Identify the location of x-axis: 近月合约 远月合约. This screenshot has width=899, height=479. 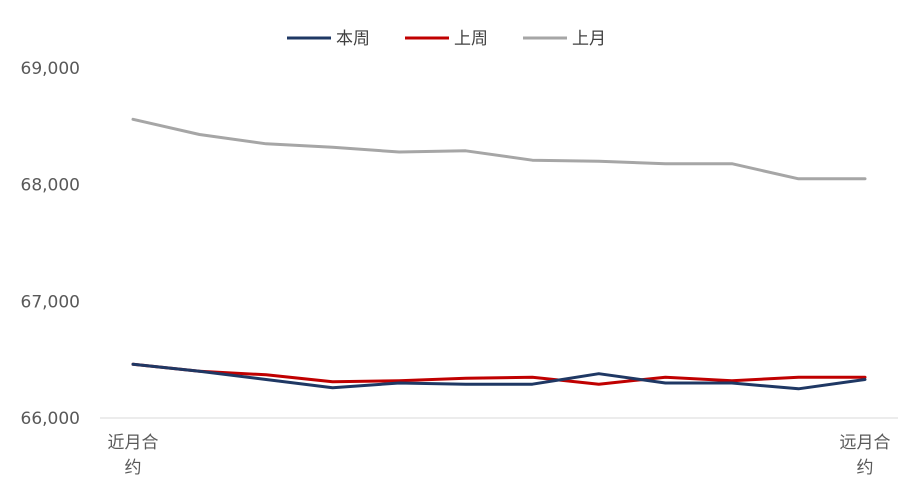
(499, 455).